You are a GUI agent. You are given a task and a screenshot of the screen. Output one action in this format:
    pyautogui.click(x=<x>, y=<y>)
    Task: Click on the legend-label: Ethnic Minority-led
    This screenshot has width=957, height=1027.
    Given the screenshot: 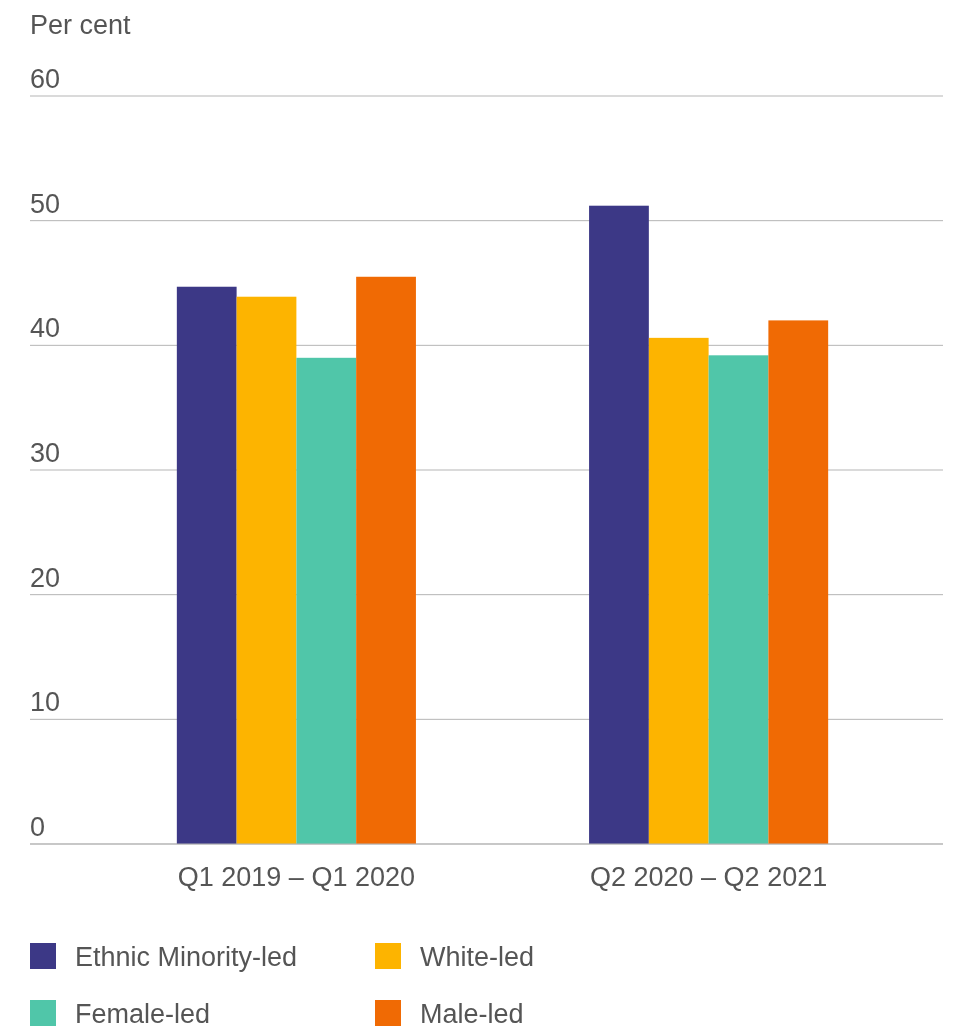 What is the action you would take?
    pyautogui.click(x=186, y=957)
    